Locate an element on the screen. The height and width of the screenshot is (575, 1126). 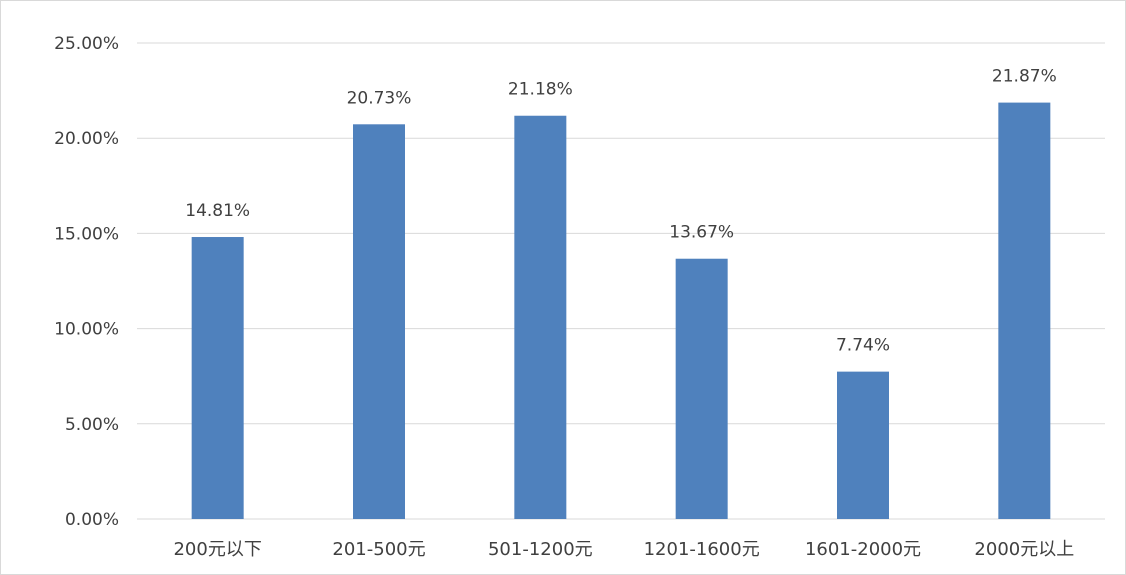
y-tick-label: 5.00% is located at coordinates (92, 425).